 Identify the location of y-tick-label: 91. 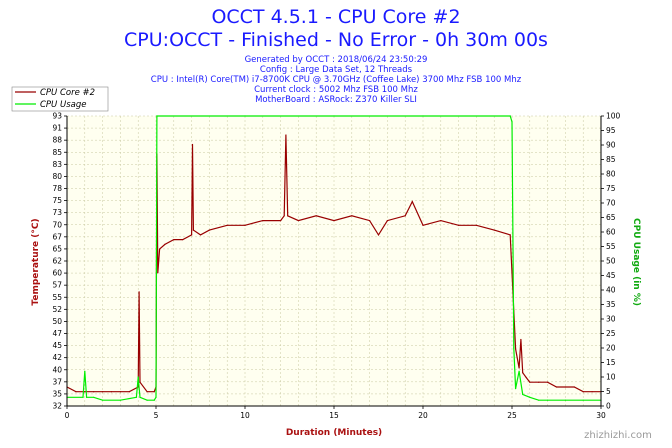
(57, 128).